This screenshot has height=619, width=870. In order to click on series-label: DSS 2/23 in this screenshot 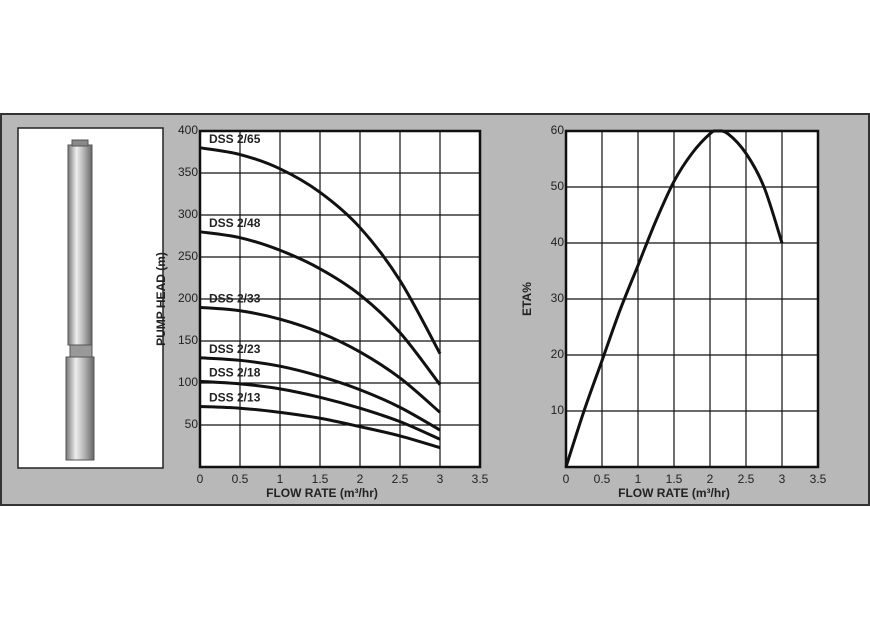, I will do `click(235, 349)`.